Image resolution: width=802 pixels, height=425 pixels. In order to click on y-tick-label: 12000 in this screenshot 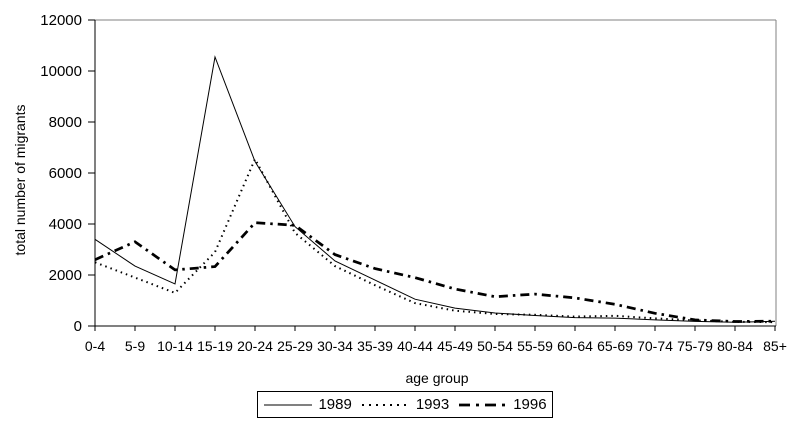, I will do `click(61, 20)`.